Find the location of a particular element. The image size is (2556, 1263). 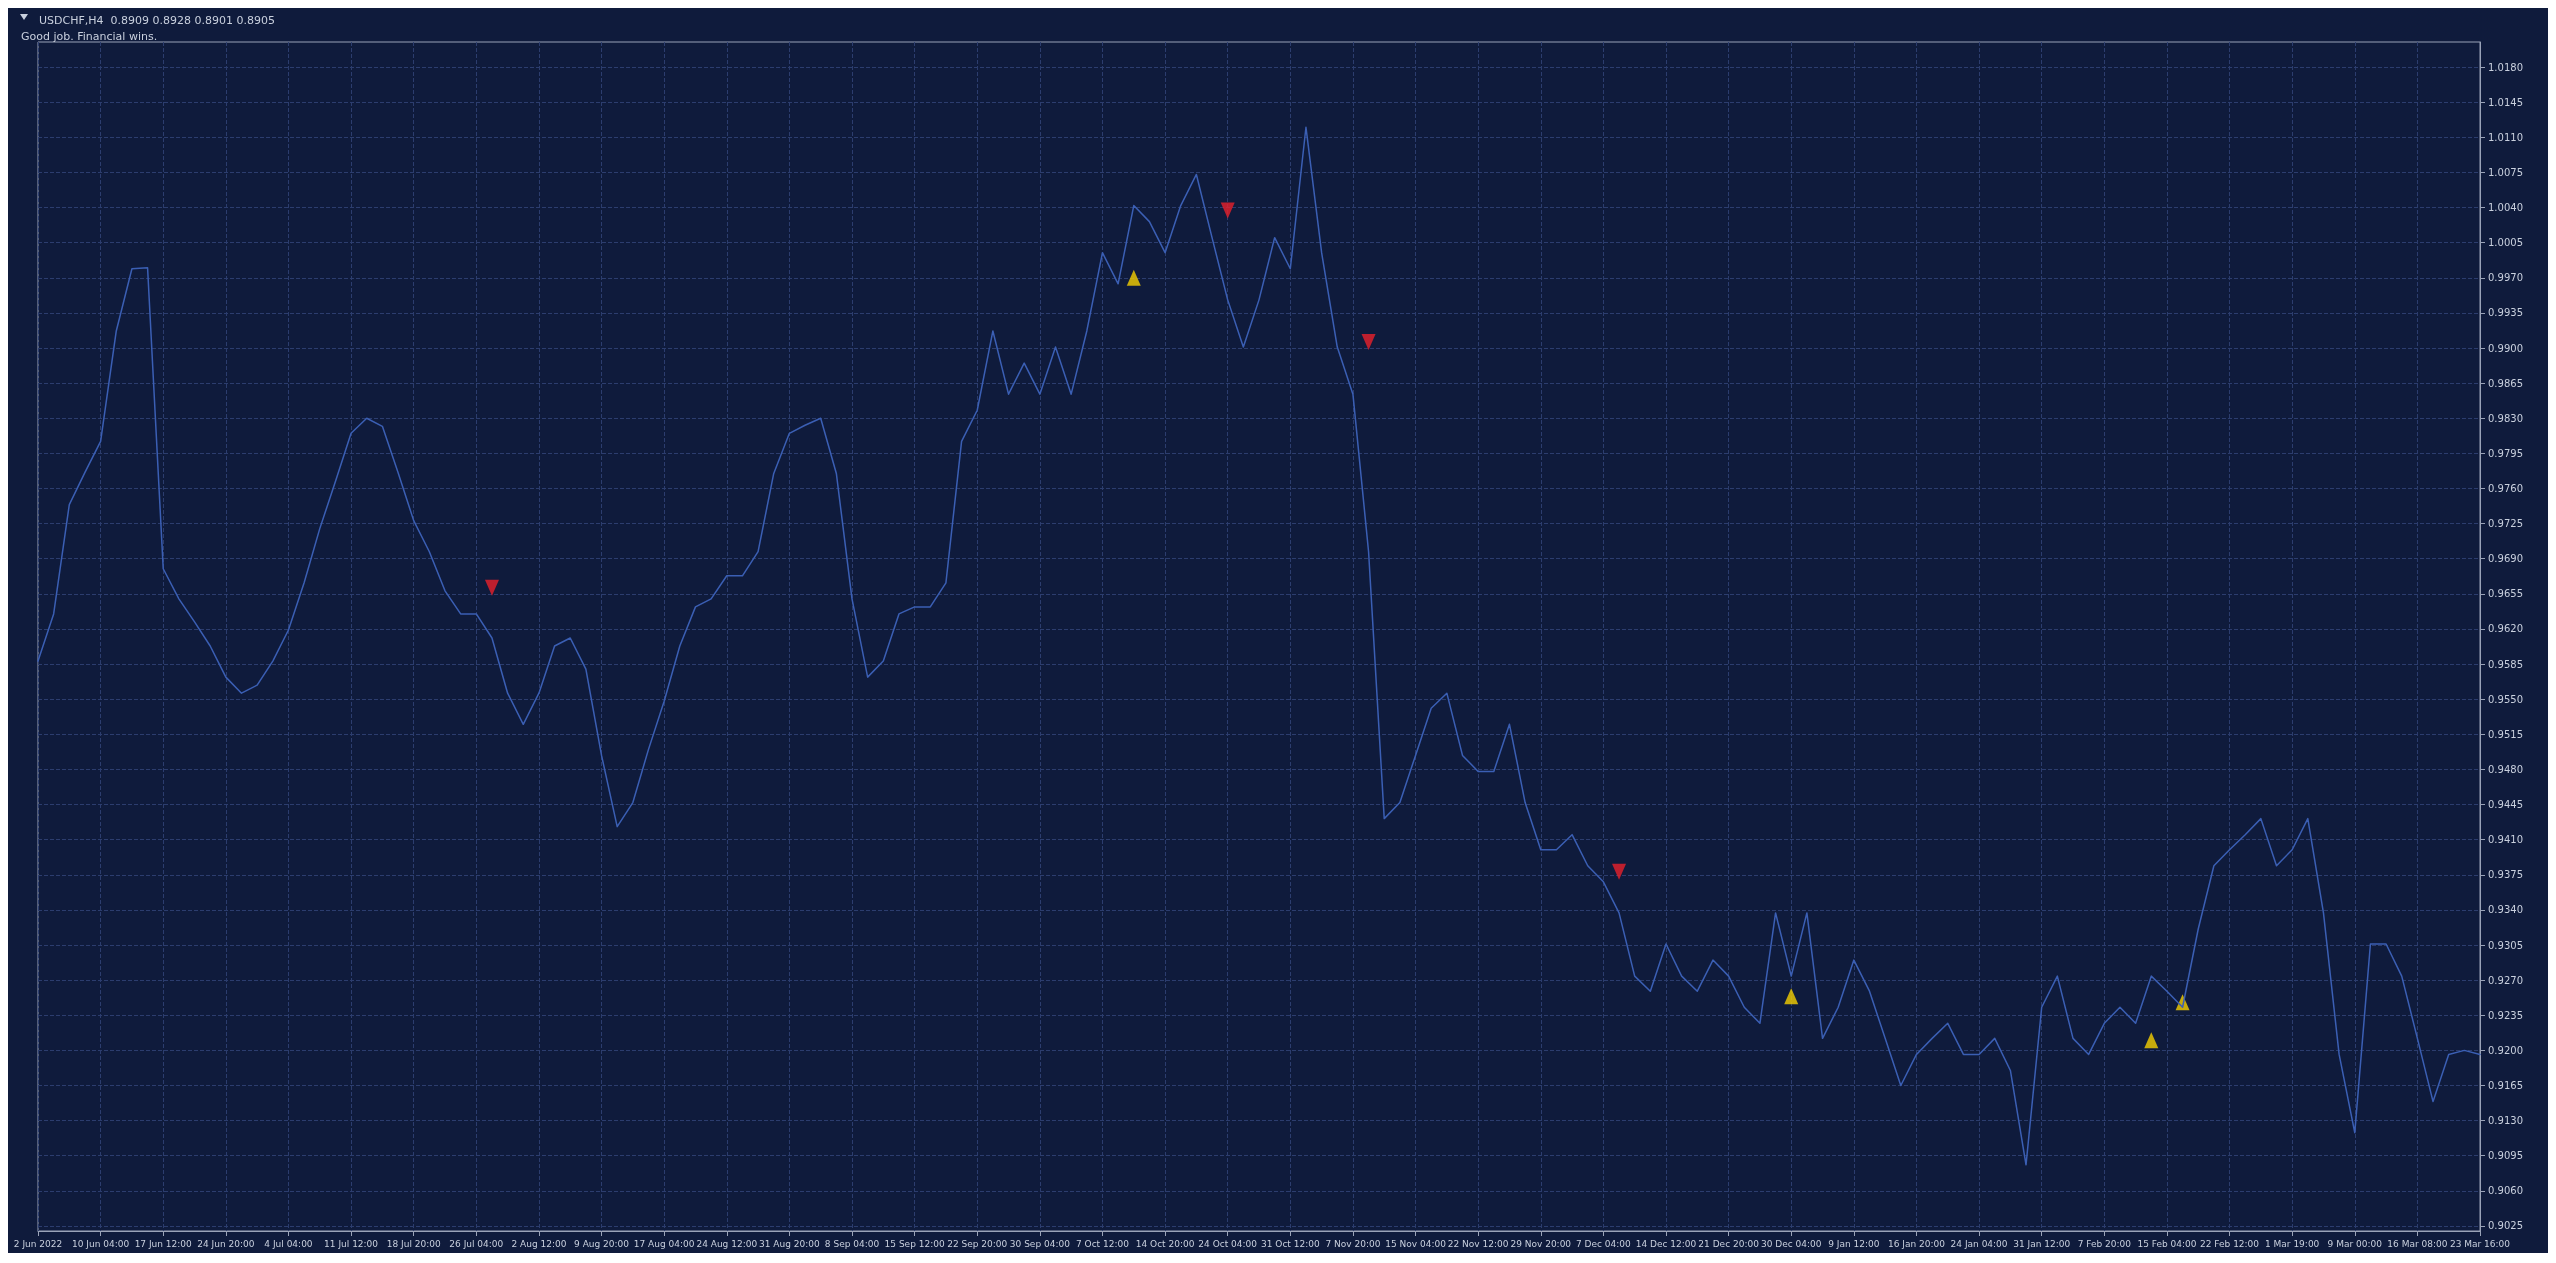

y-tick-label: 0.9375 is located at coordinates (2505, 875).